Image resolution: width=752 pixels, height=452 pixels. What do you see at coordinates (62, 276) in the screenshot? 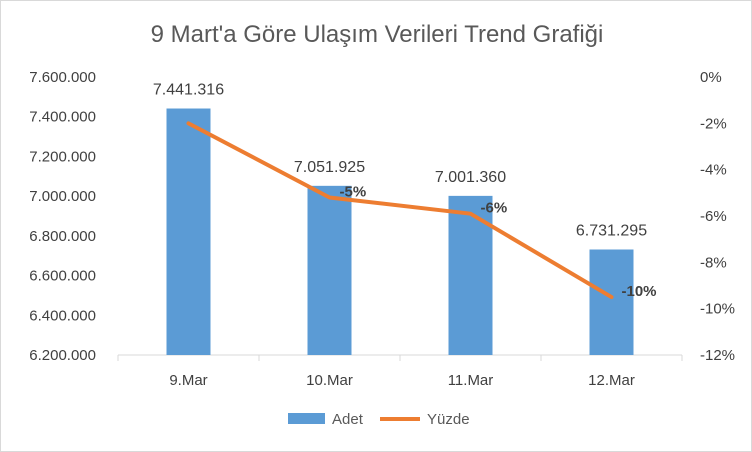
I see `y-left-tick-label: 6.600.000` at bounding box center [62, 276].